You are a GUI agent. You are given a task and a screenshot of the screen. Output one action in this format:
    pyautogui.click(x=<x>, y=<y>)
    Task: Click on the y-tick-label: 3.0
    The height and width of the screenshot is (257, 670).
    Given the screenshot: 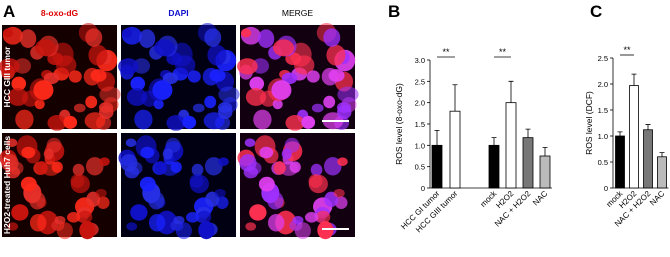 What is the action you would take?
    pyautogui.click(x=420, y=60)
    